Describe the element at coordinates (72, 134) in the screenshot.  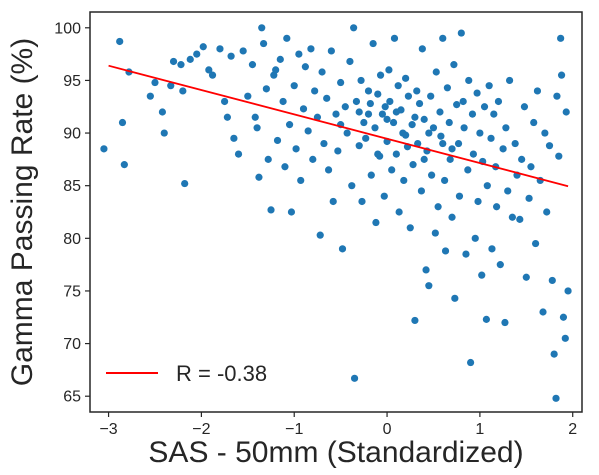
I see `y-tick-label: 90` at that location.